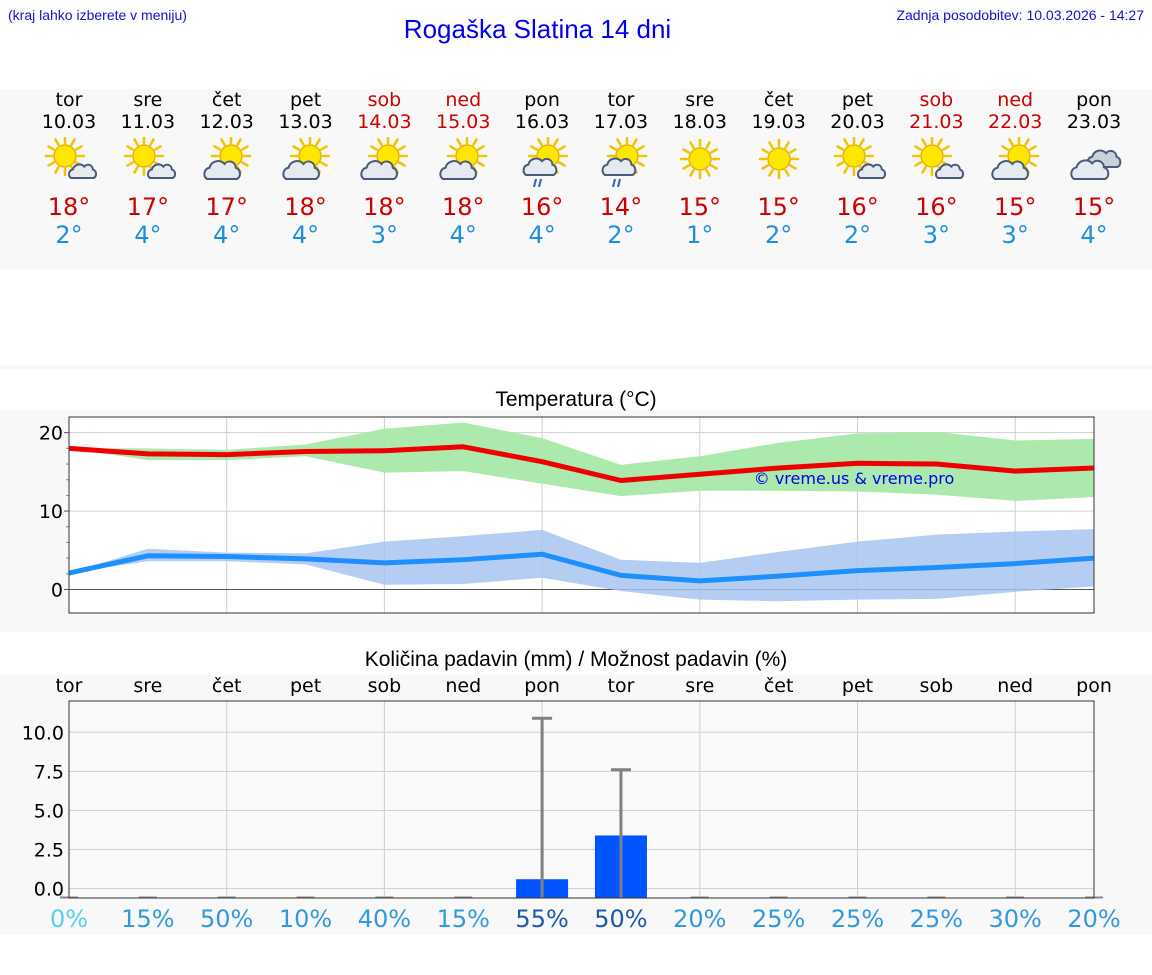 The width and height of the screenshot is (1152, 975). Describe the element at coordinates (581, 567) in the screenshot. I see `min-temperature-line` at that location.